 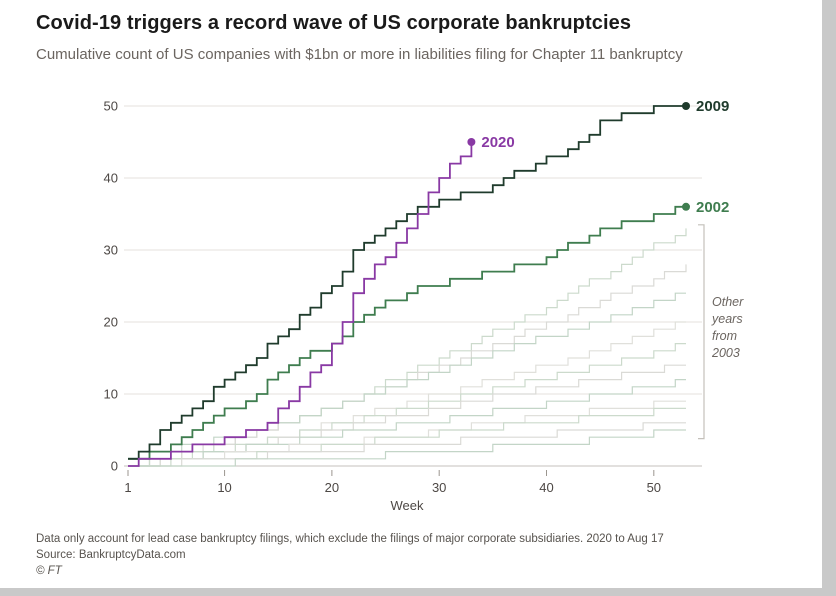 I want to click on other-years-annotation: Other, so click(x=728, y=302).